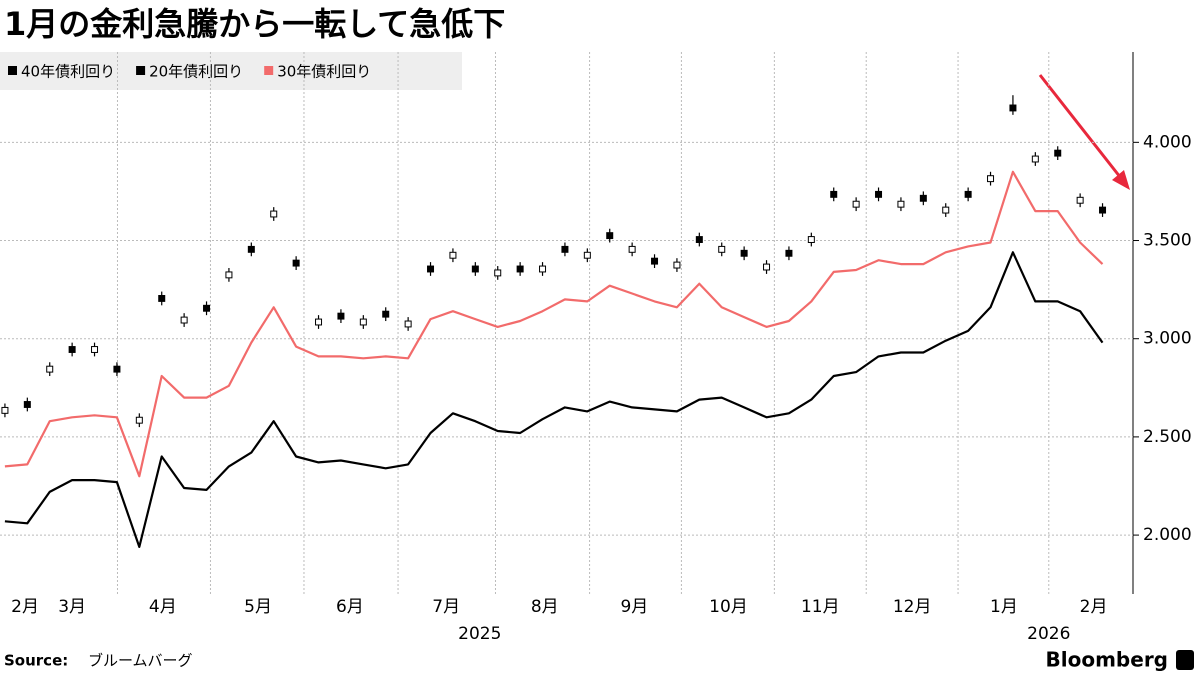 The width and height of the screenshot is (1200, 675). What do you see at coordinates (1167, 437) in the screenshot?
I see `y-tick-label: 2.500` at bounding box center [1167, 437].